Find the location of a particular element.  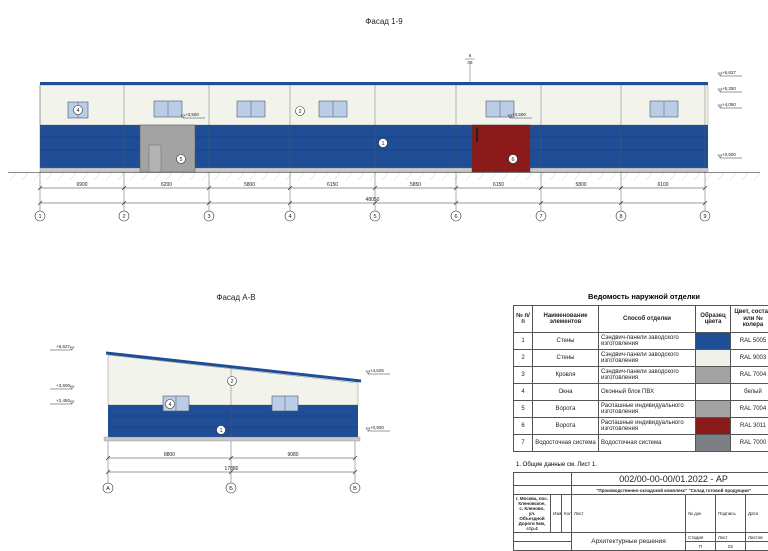

level-label: +3,600 is located at coordinates (63, 385).